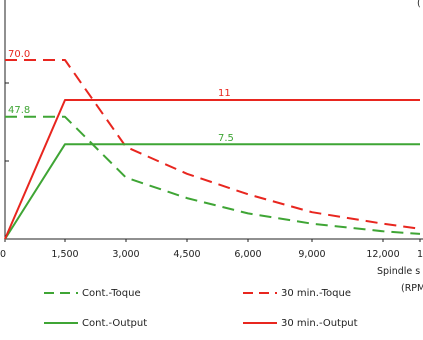  I want to click on corner-label: (, so click(419, 4).